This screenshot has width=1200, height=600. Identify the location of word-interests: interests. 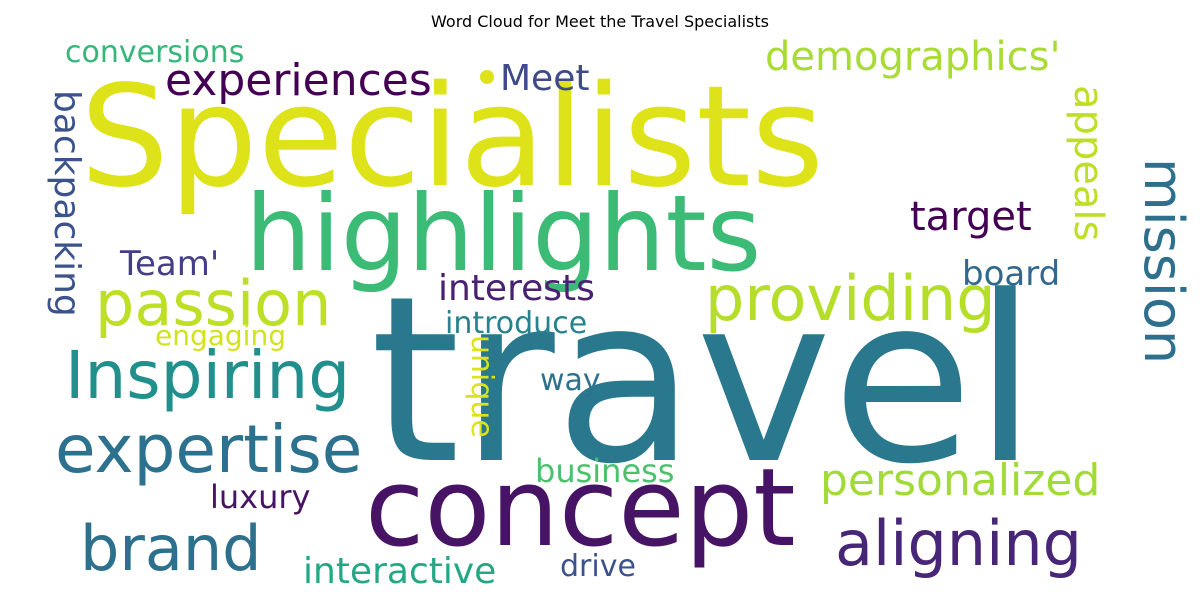
(516, 288).